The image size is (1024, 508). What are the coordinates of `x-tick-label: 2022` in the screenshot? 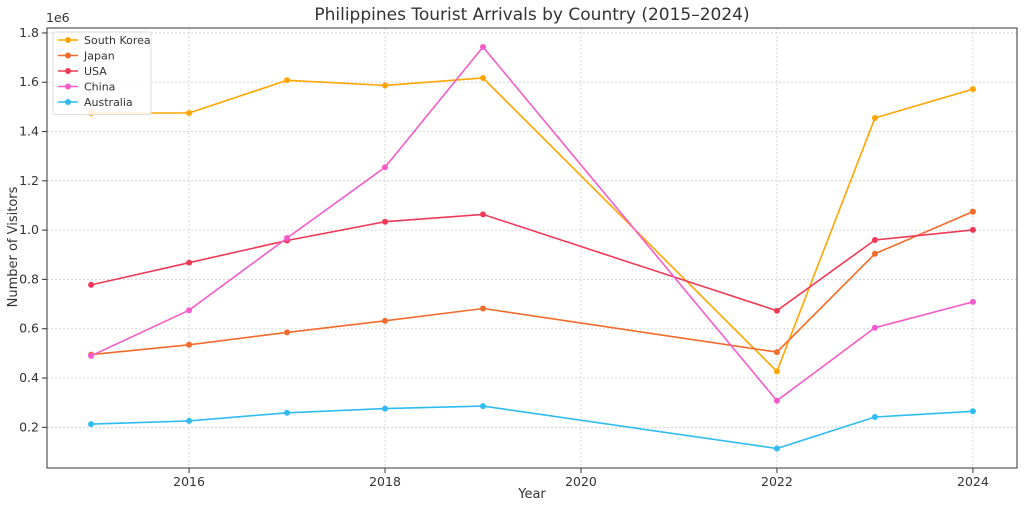 It's located at (777, 481).